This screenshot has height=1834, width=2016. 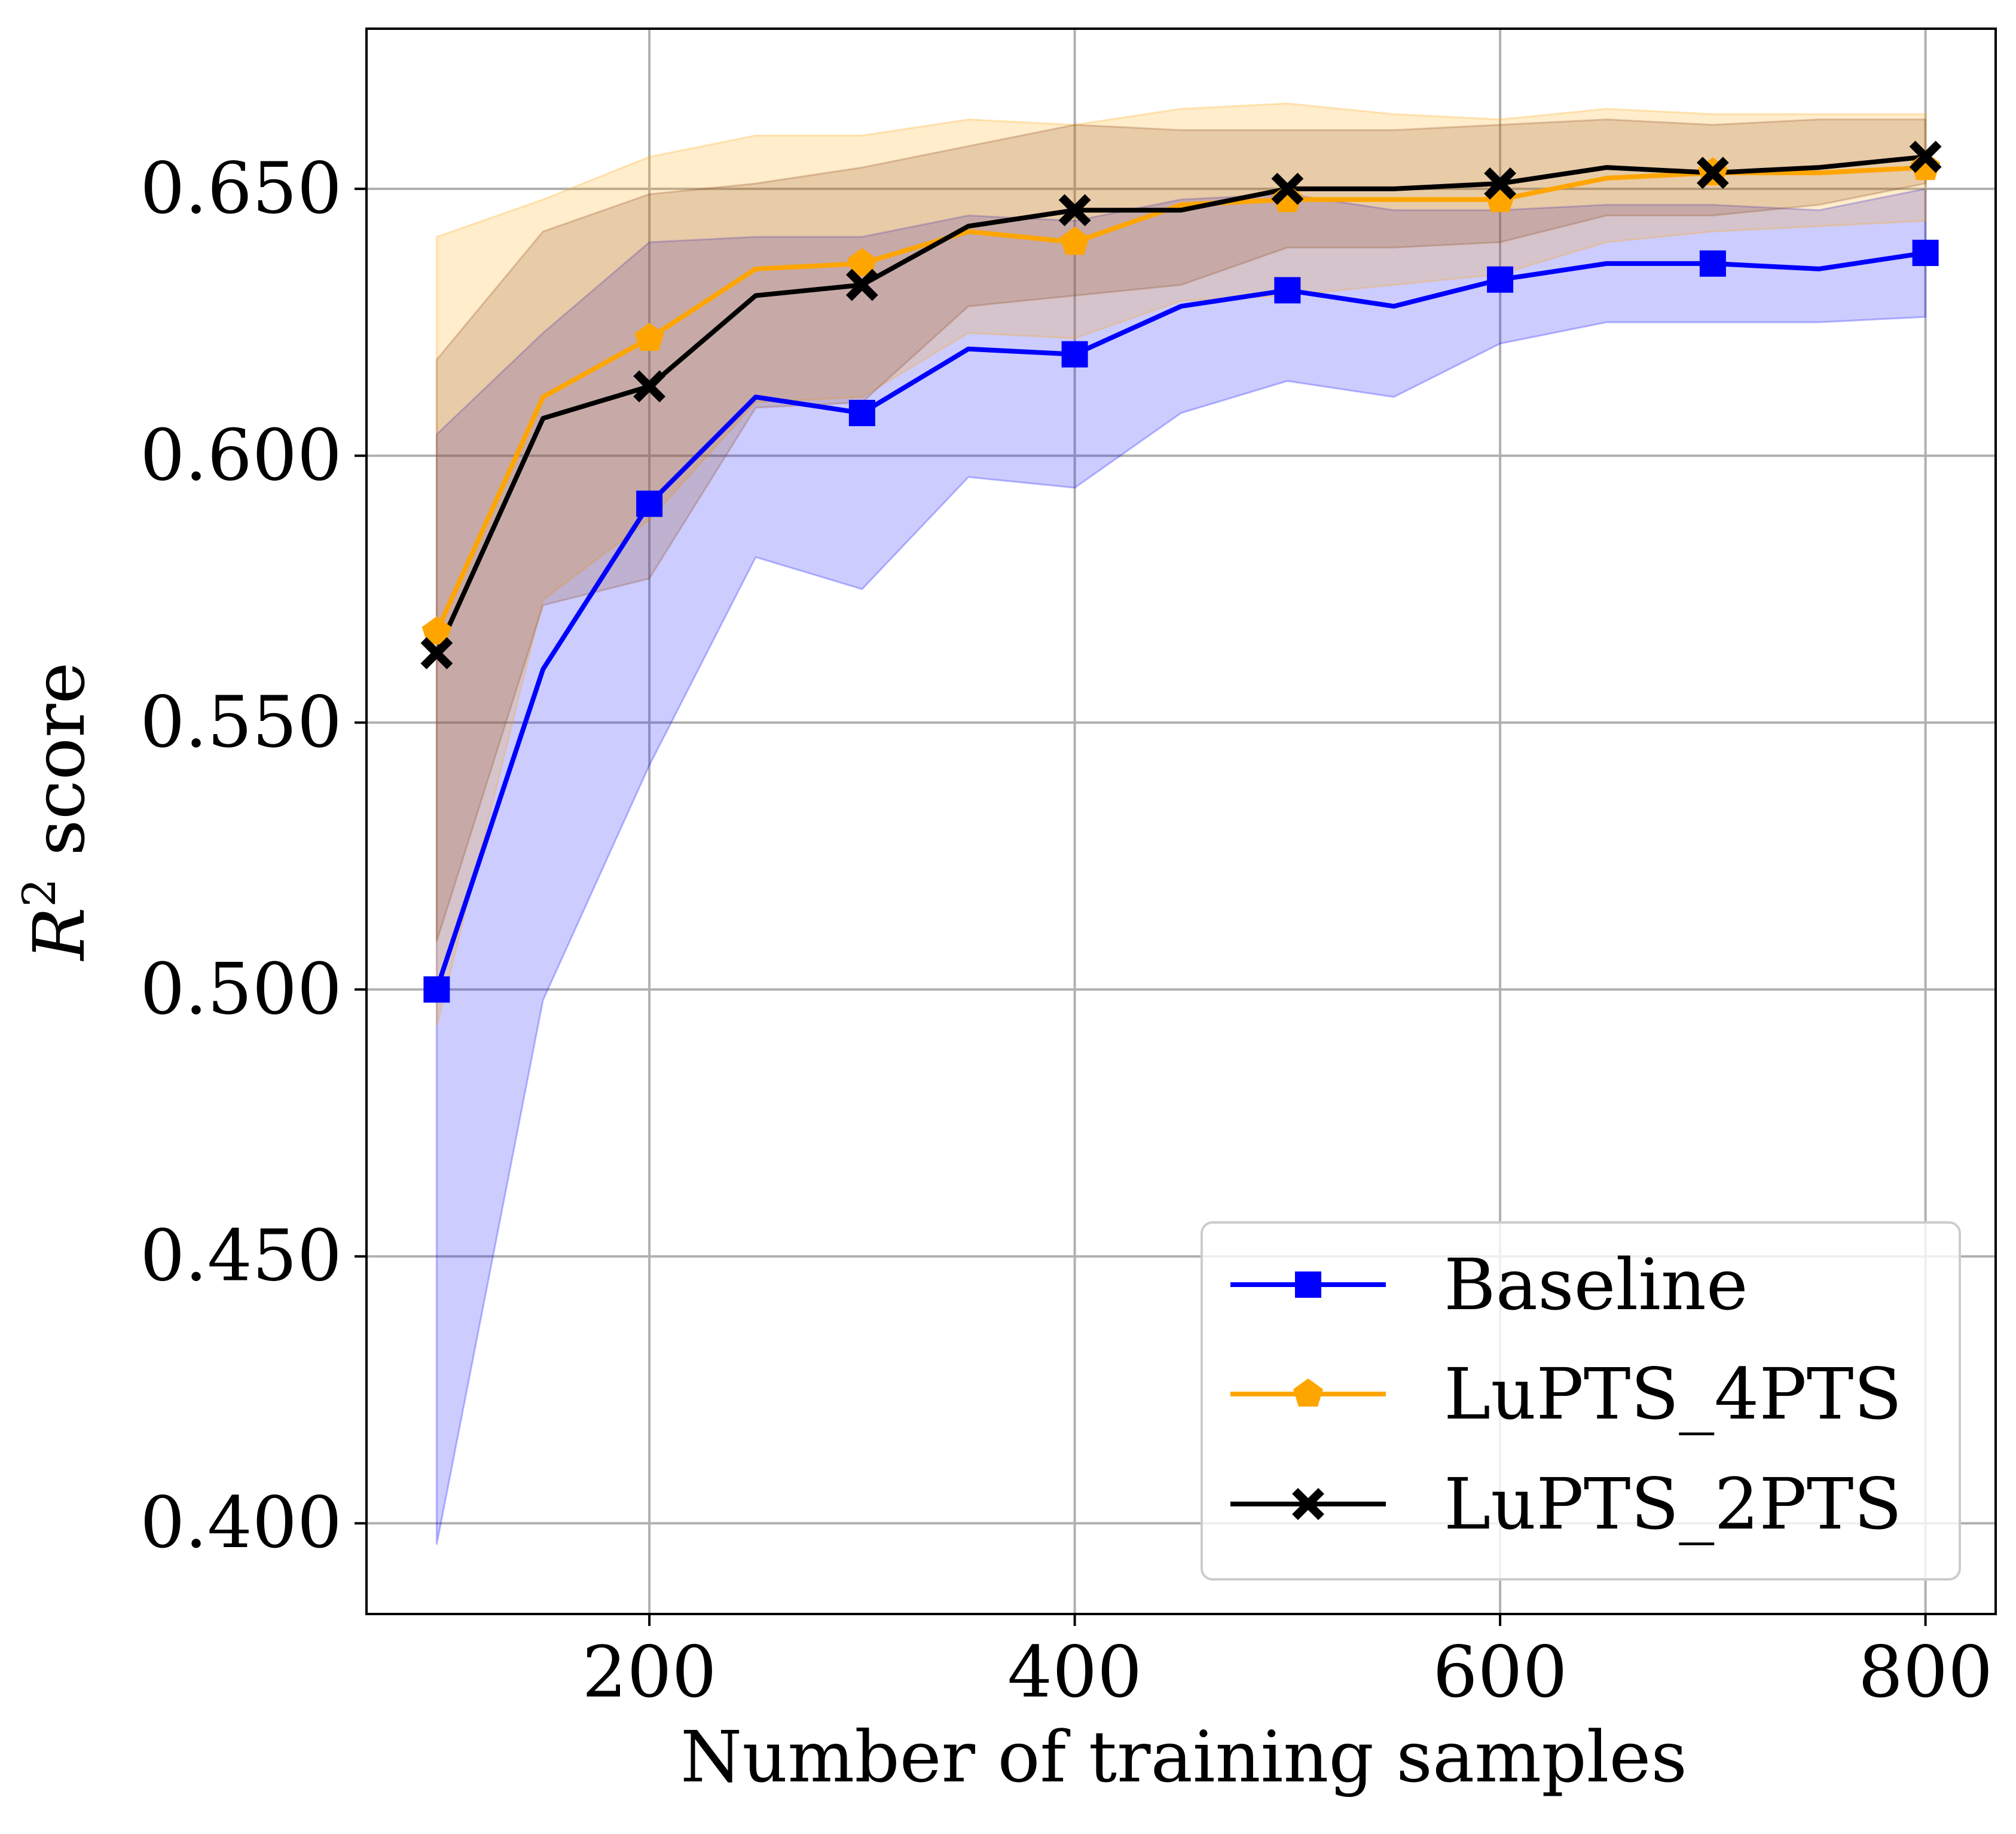 What do you see at coordinates (241, 189) in the screenshot?
I see `y-tick-label: 0.650` at bounding box center [241, 189].